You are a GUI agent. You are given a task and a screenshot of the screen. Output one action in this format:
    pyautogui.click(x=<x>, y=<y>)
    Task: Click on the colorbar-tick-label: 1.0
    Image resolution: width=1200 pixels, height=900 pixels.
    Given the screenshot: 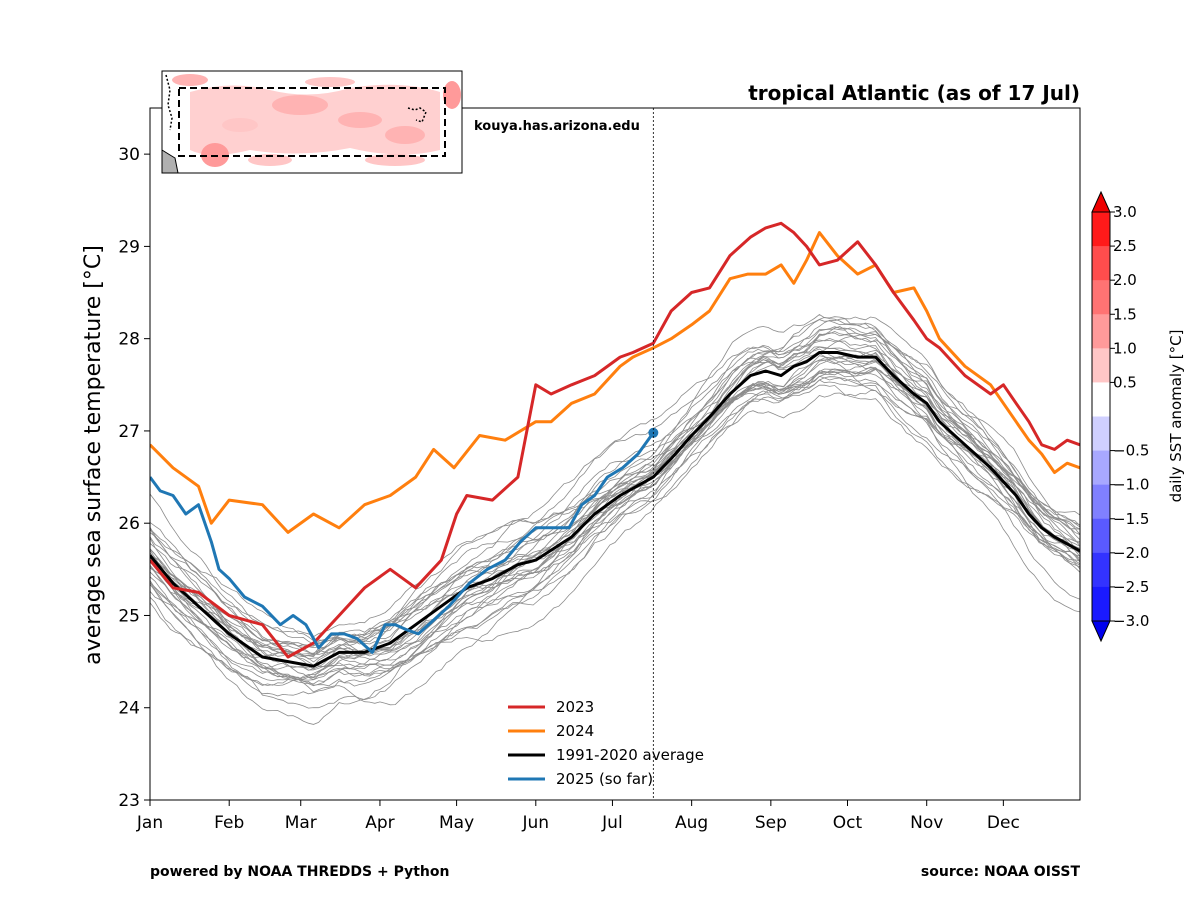 What is the action you would take?
    pyautogui.click(x=1125, y=348)
    